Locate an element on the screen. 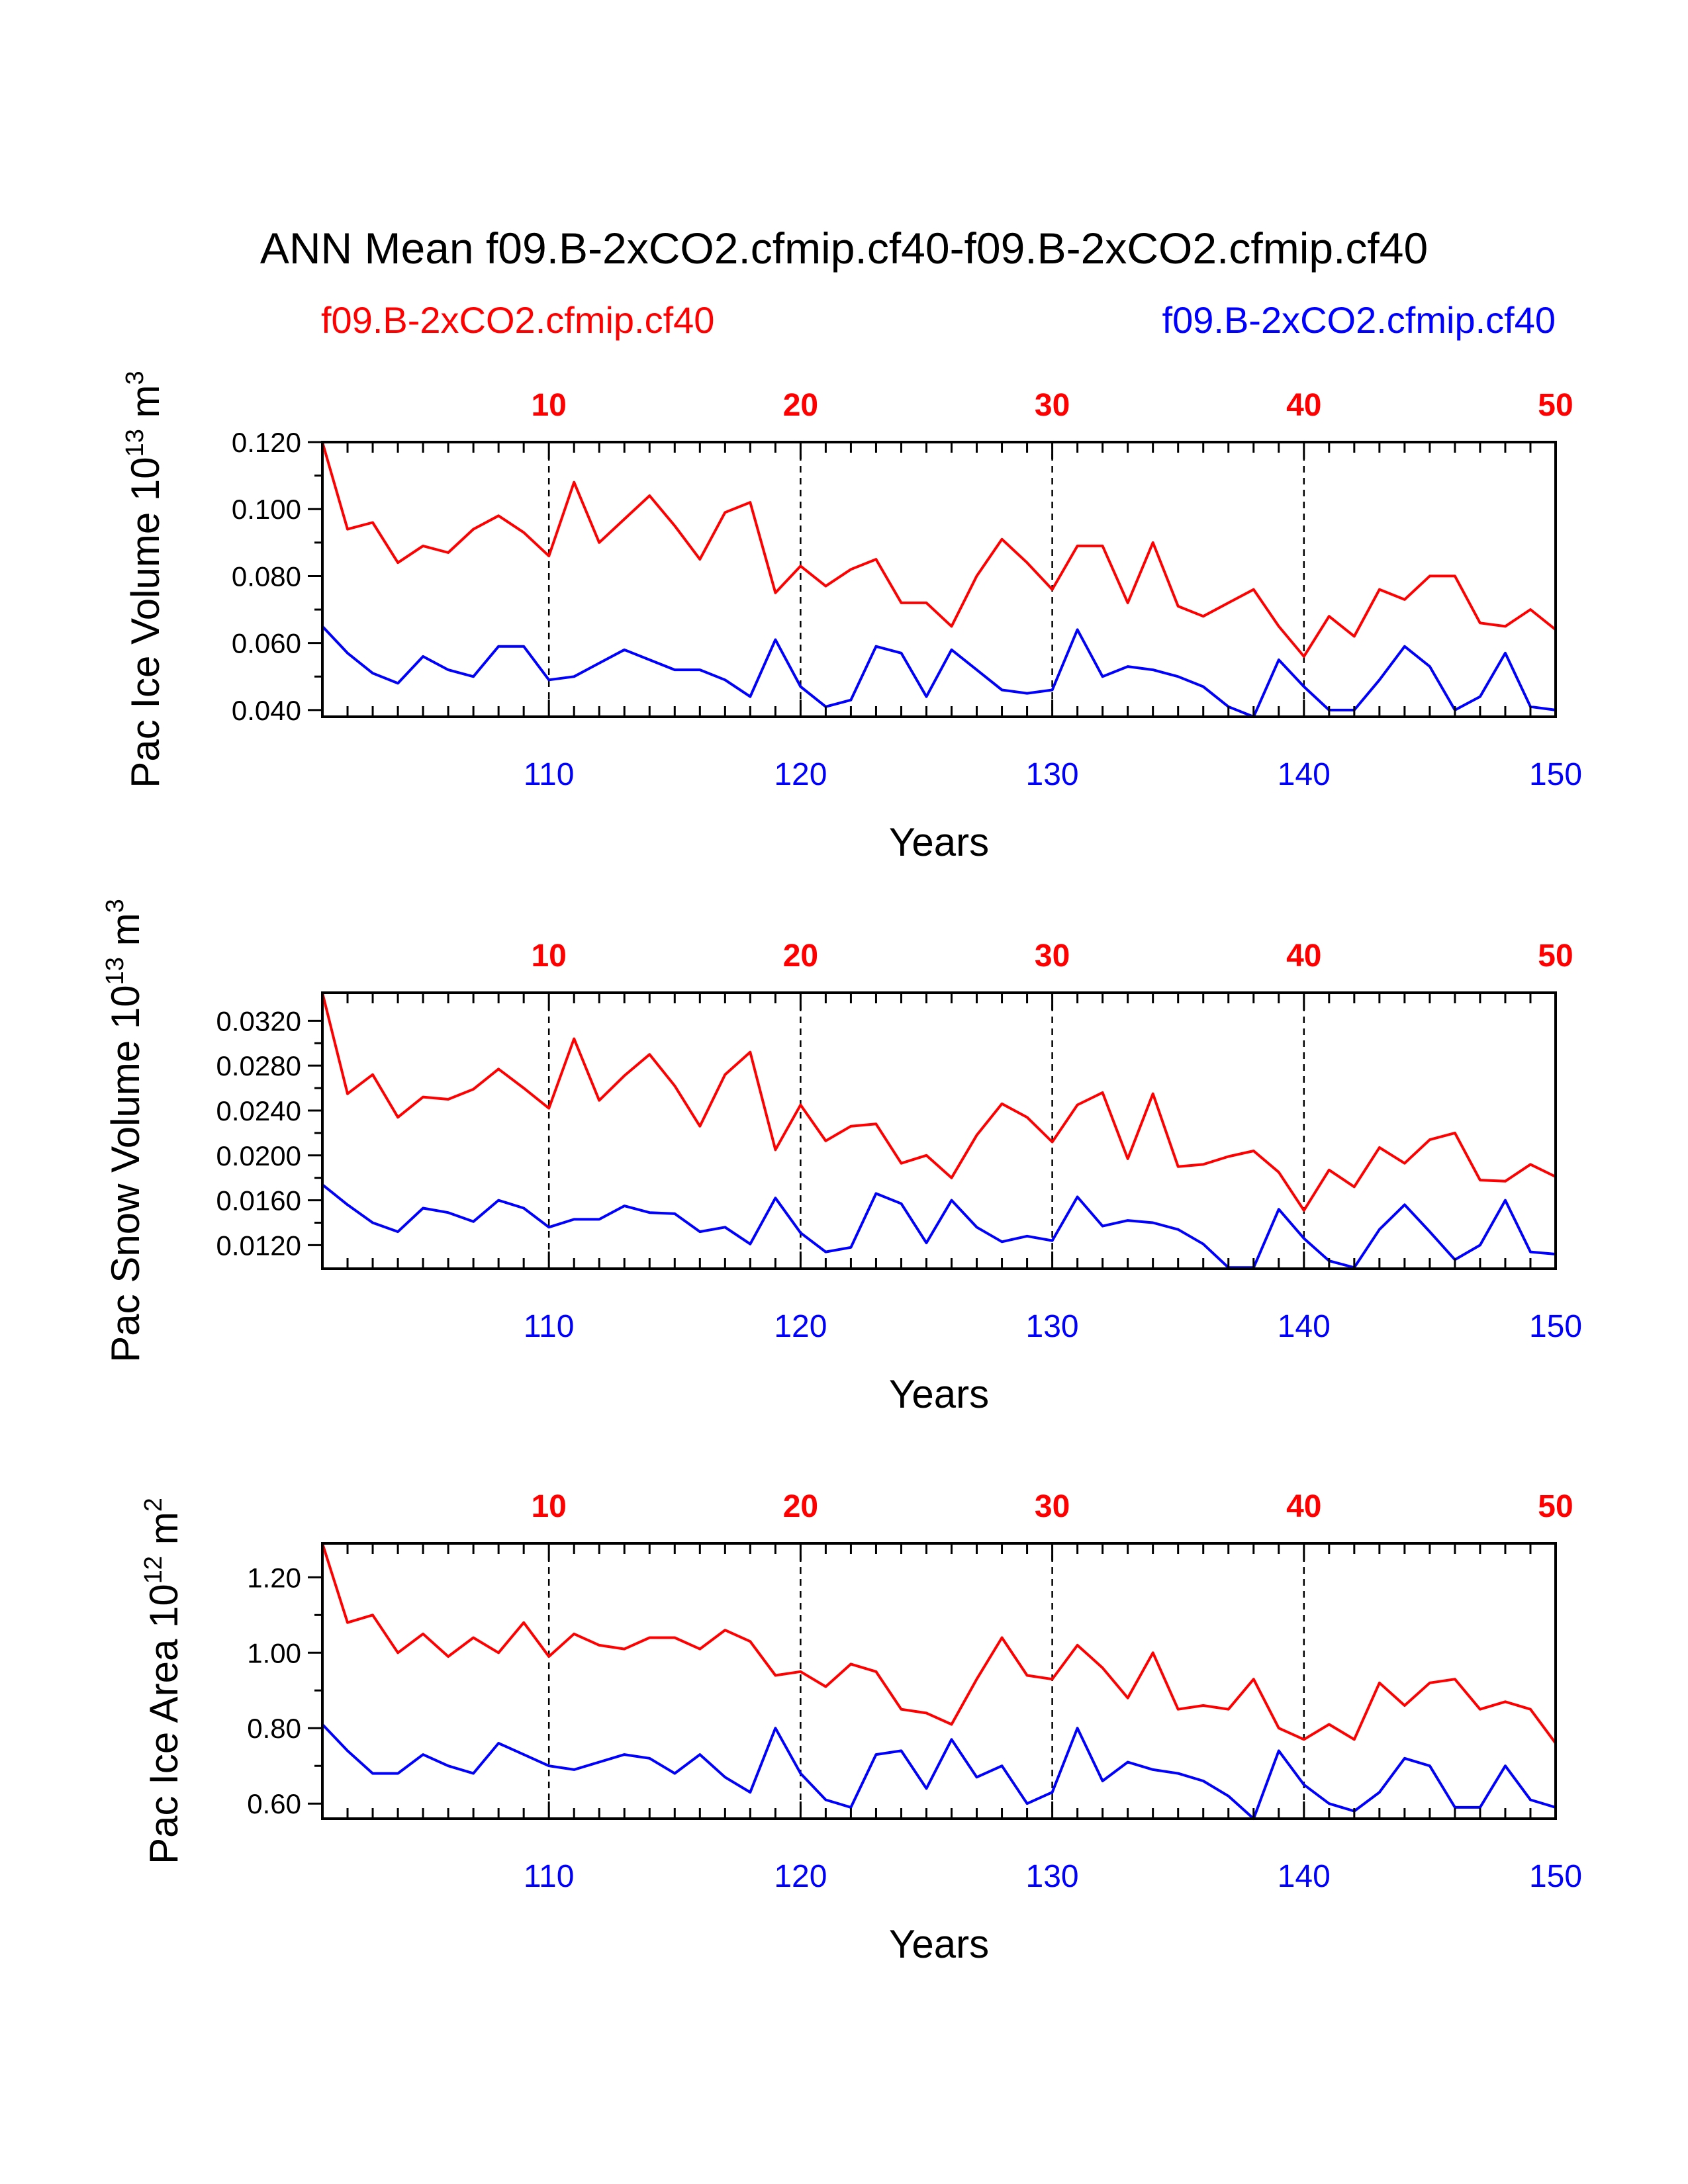  y-tick-label: 0.0200 is located at coordinates (258, 1155).